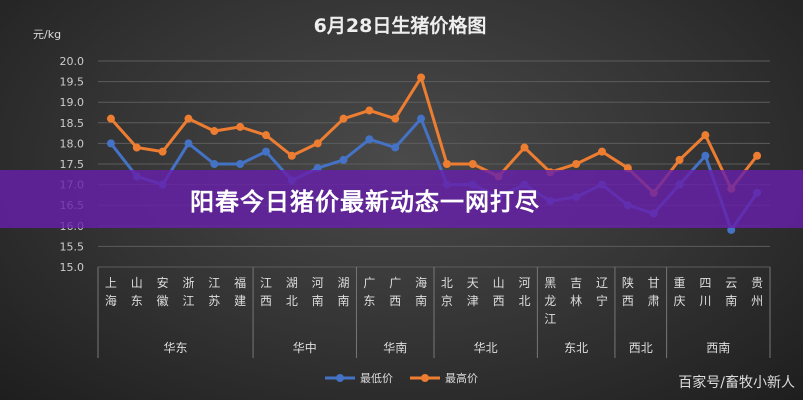  What do you see at coordinates (401, 199) in the screenshot?
I see `banner: 阳春今日猪价最新动态一网打尽` at bounding box center [401, 199].